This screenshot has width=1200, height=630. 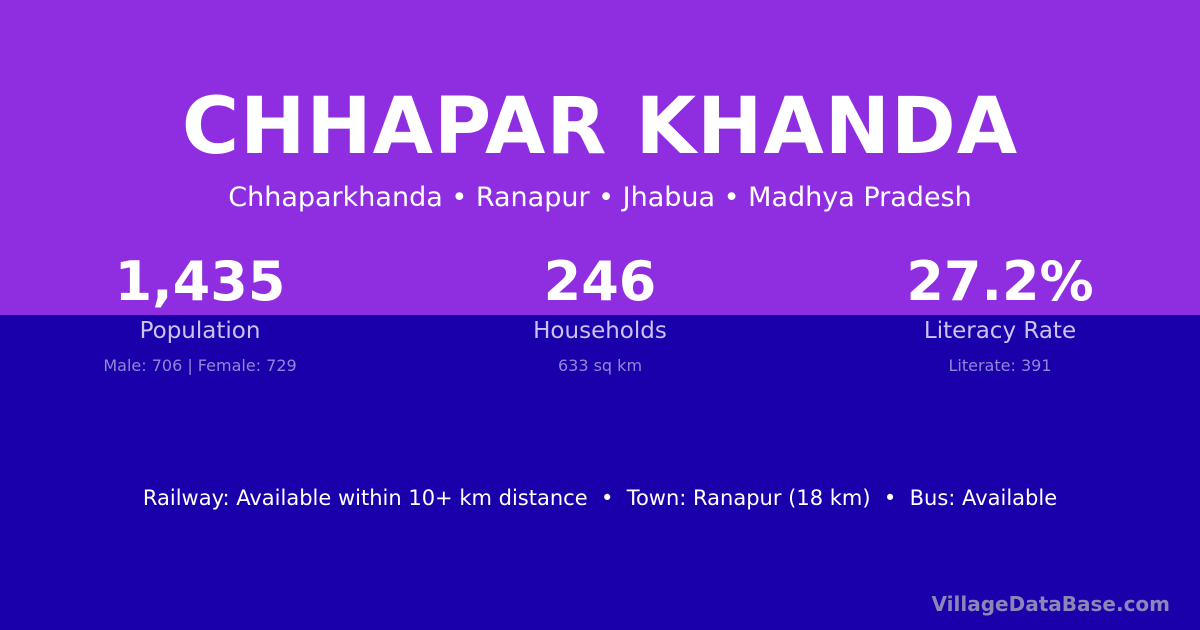 I want to click on stat-label: Literacy Rate, so click(x=1000, y=331).